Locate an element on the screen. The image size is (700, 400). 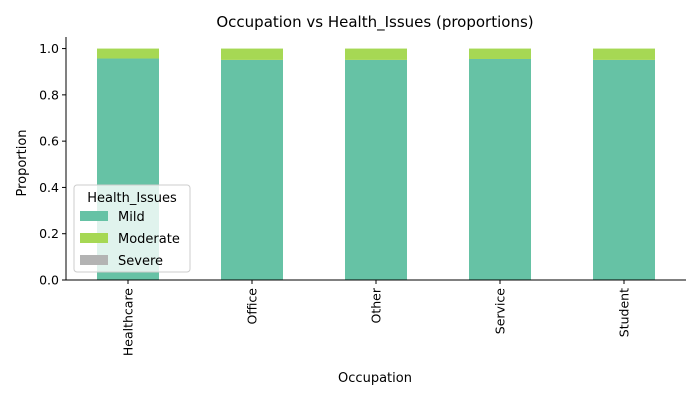
legend: Health_Issues Mild Moderate Severe is located at coordinates (132, 228).